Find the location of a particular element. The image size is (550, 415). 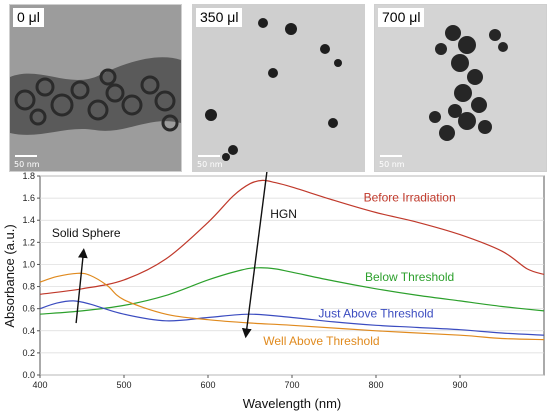

tem-image-350ul is located at coordinates (278, 88).